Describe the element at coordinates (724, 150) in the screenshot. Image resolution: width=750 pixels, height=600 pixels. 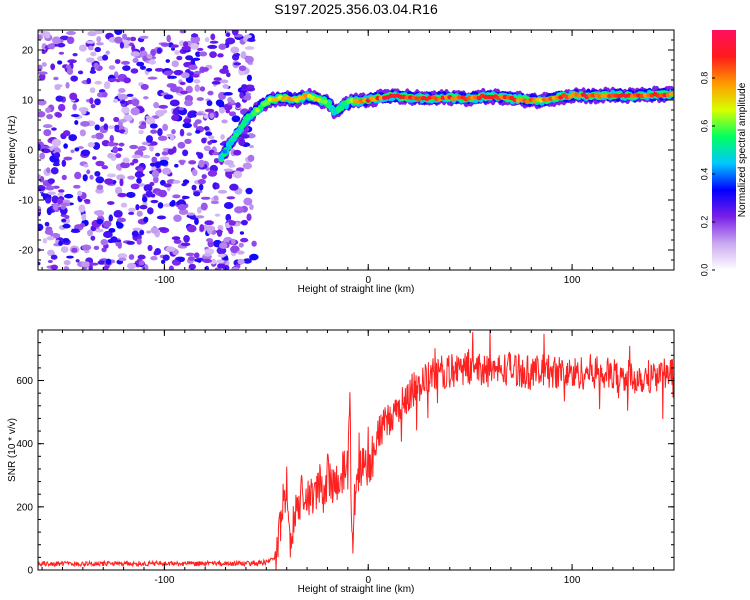
I see `colorbar-scale` at that location.